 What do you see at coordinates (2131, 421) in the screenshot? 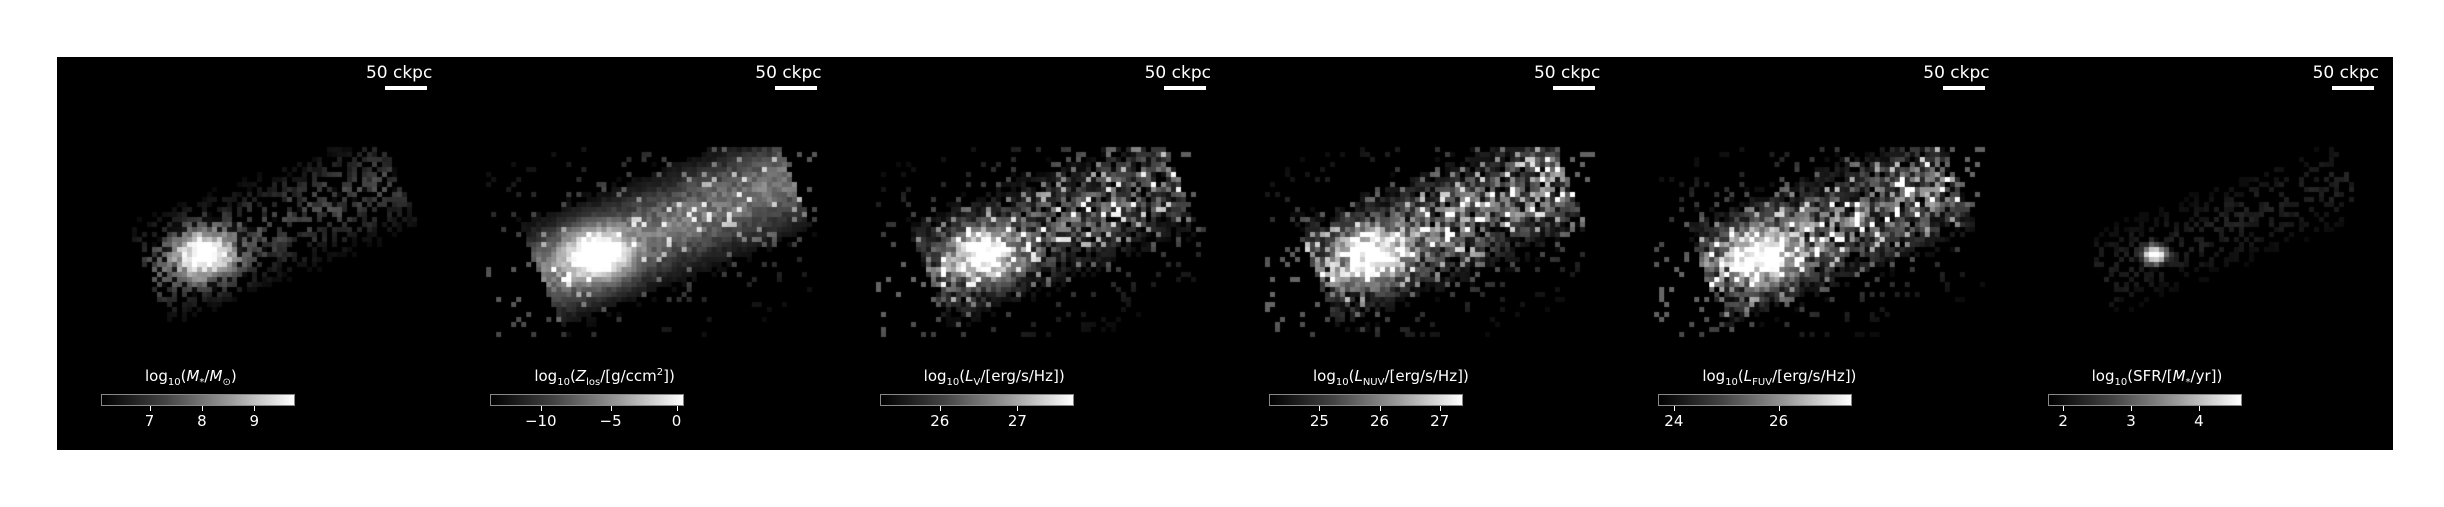
I see `colorbar-tick-label: 3` at bounding box center [2131, 421].